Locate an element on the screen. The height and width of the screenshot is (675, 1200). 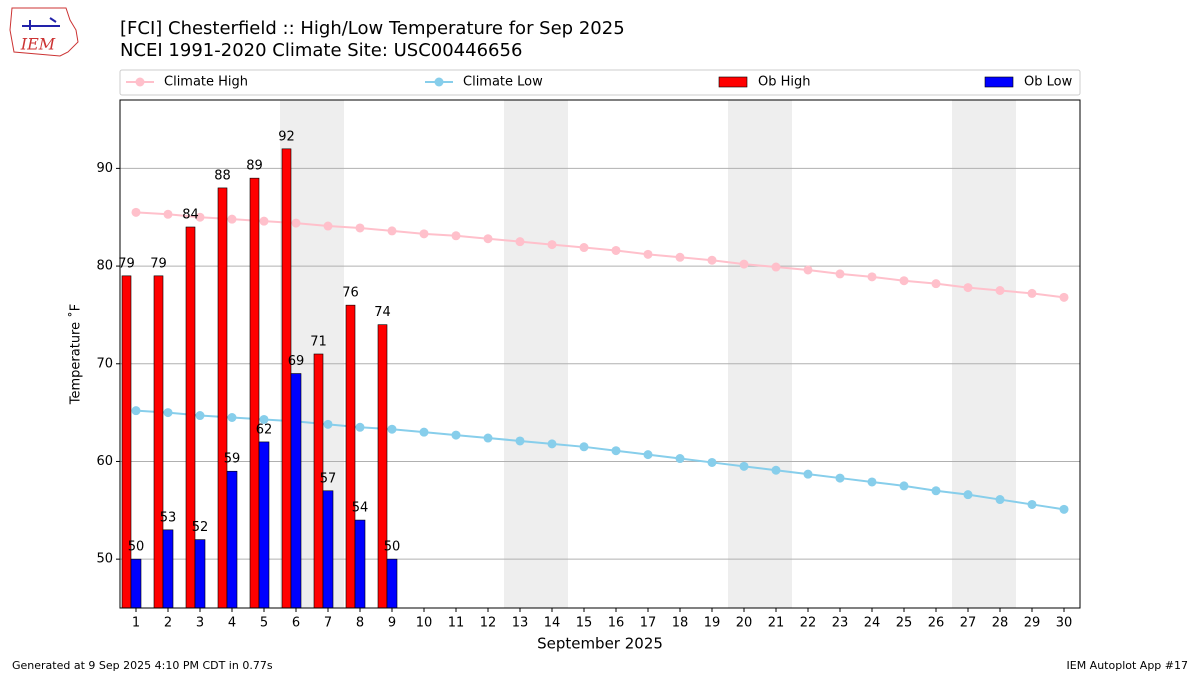
x-tick-label: 11 is located at coordinates (456, 623).